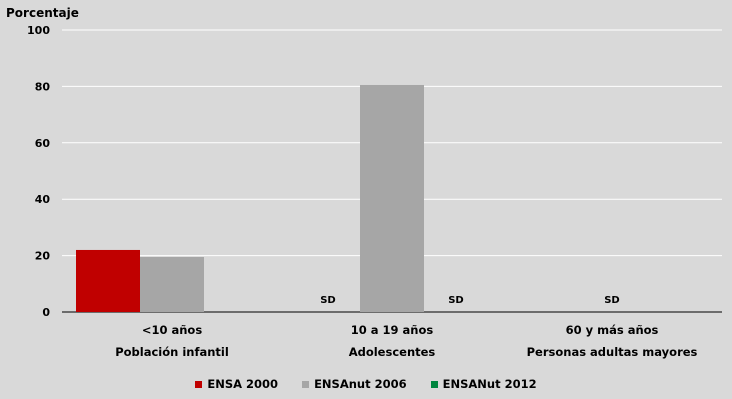 The width and height of the screenshot is (732, 399). What do you see at coordinates (43, 199) in the screenshot?
I see `y-tick-label: 40` at bounding box center [43, 199].